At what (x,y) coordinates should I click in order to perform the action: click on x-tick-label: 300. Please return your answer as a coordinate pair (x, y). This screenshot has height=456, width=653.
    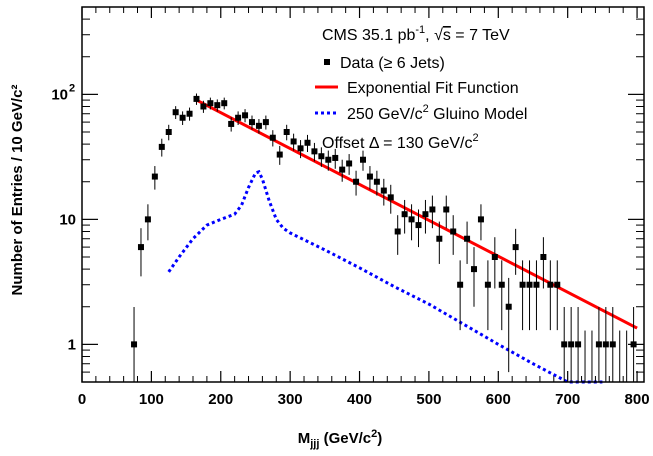
    Looking at the image, I should click on (290, 399).